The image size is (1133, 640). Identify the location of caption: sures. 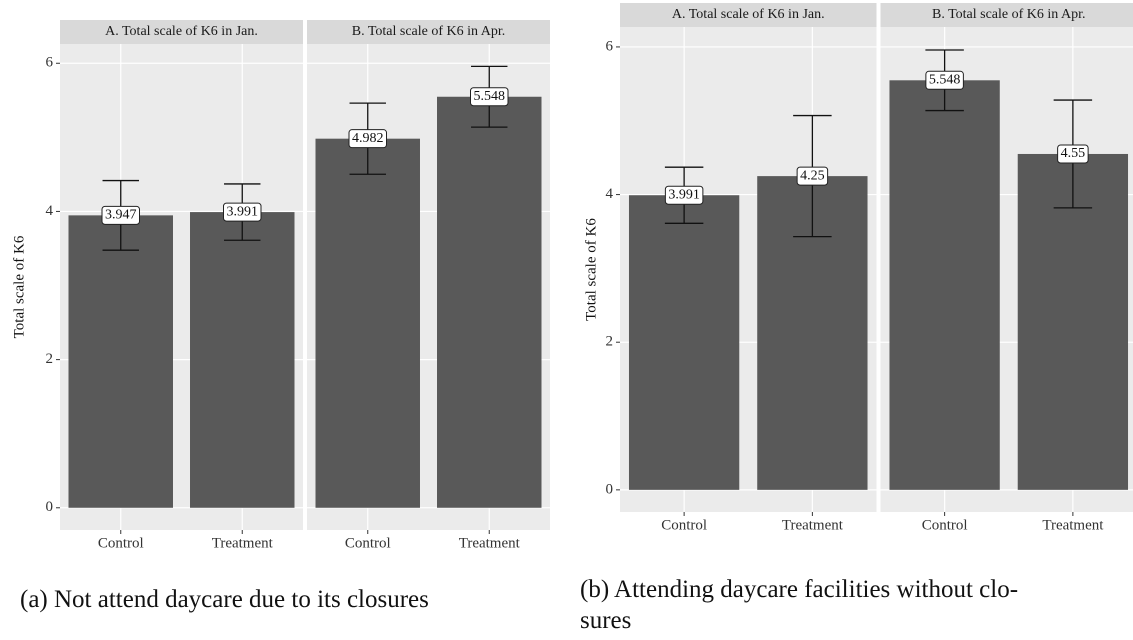
(605, 620).